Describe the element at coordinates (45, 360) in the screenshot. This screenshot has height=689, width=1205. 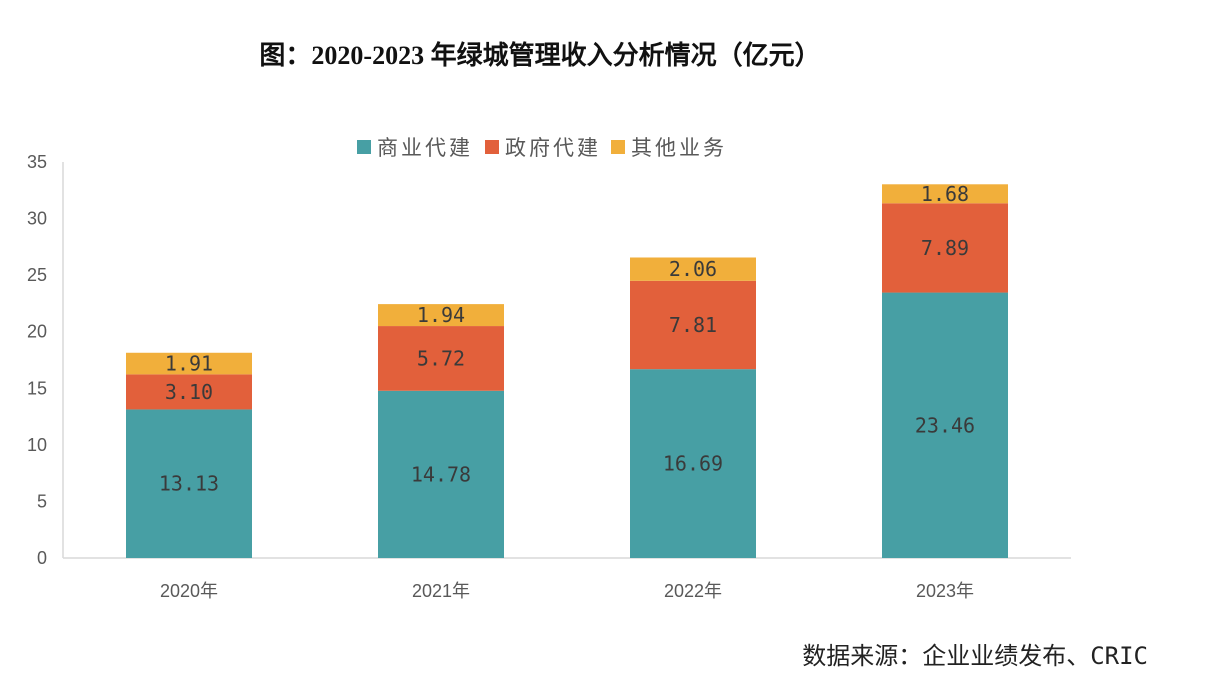
I see `y-axis: 0 5 10 15 20 25 30 35` at that location.